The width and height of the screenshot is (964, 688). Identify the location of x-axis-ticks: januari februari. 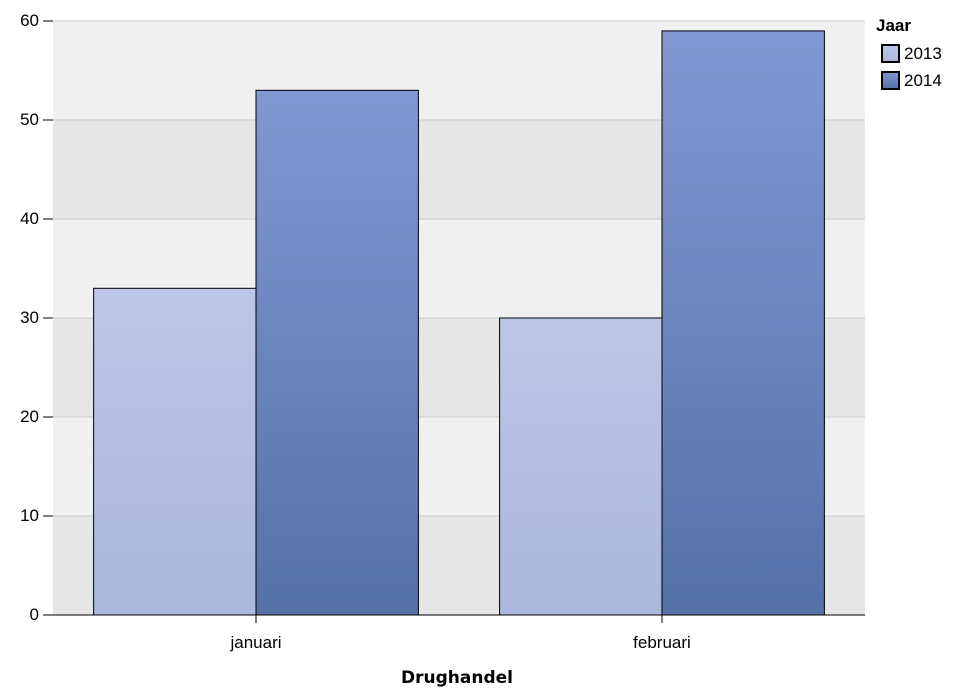
(460, 633).